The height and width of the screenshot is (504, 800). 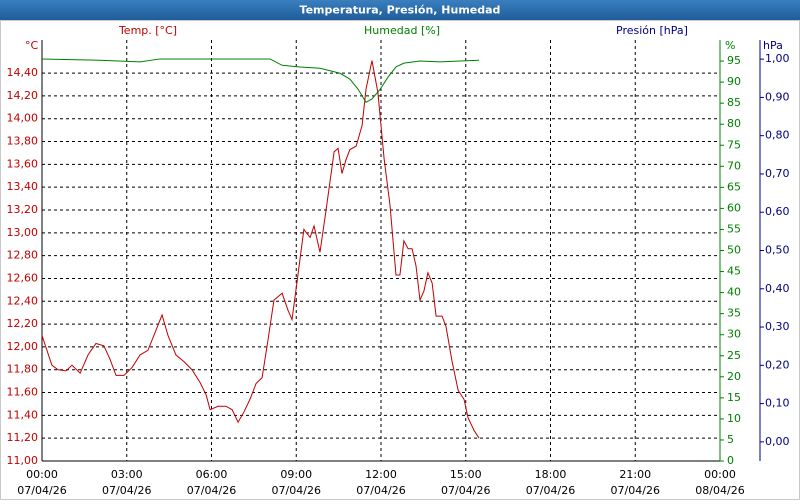 I want to click on y-tick-label: 11,00, so click(x=23, y=460).